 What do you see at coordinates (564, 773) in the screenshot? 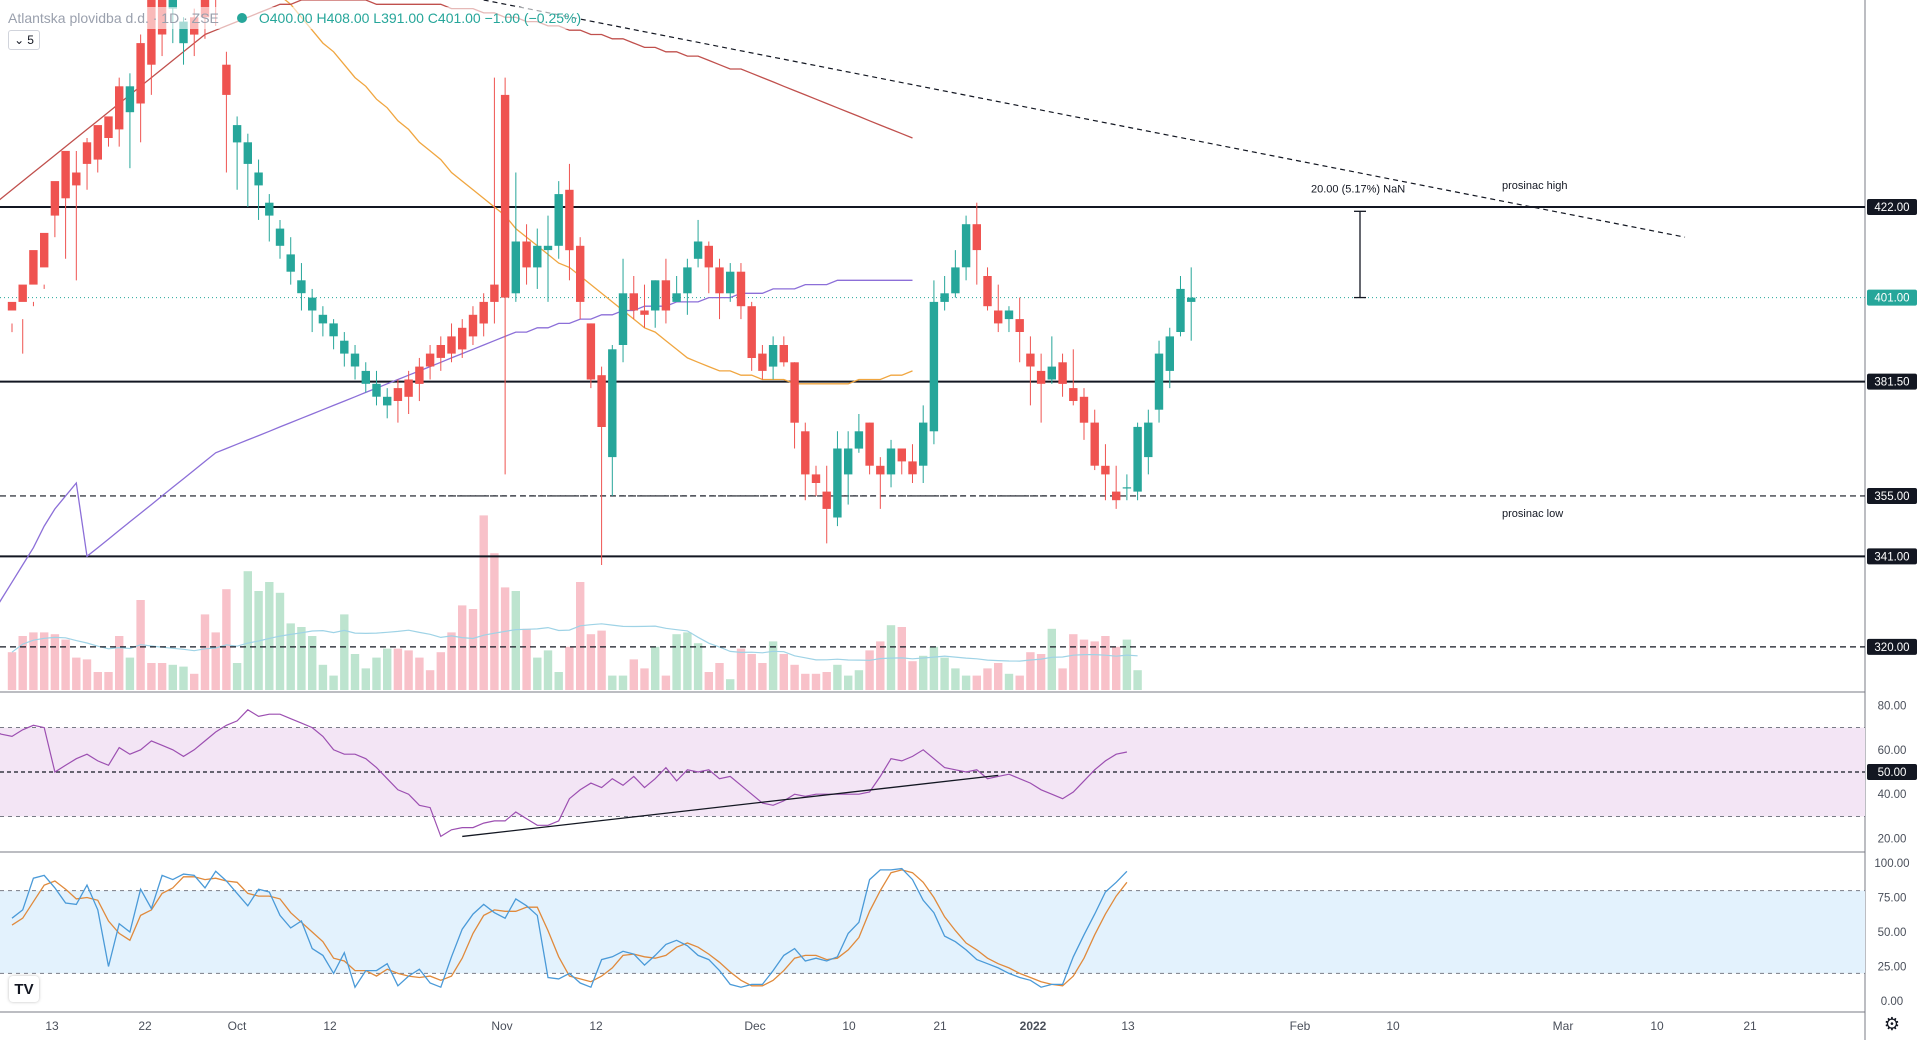
I see `rsi-line` at bounding box center [564, 773].